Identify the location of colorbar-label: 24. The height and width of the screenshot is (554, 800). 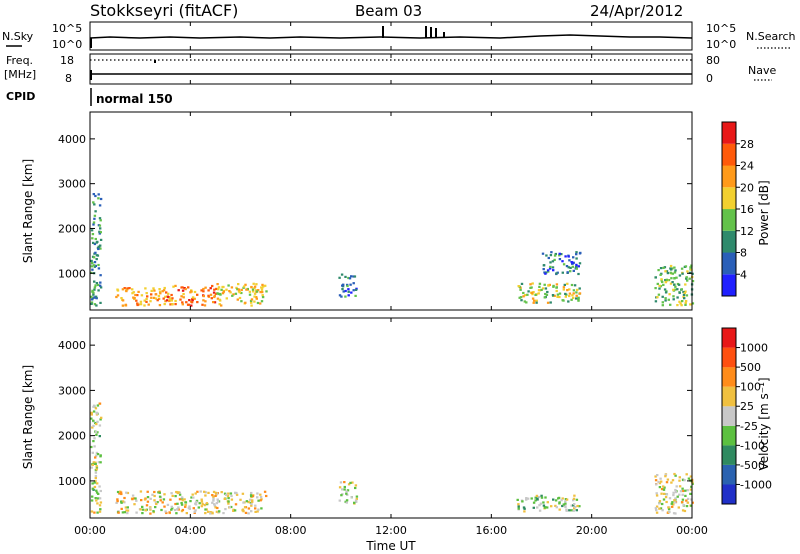
(747, 166).